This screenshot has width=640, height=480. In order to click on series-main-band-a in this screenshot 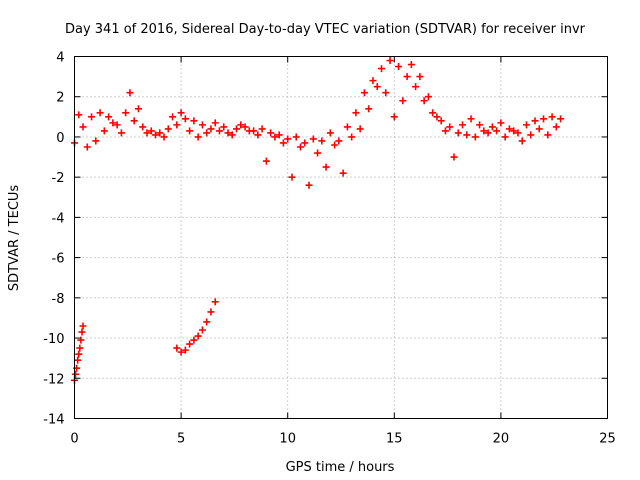, I will do `click(318, 102)`.